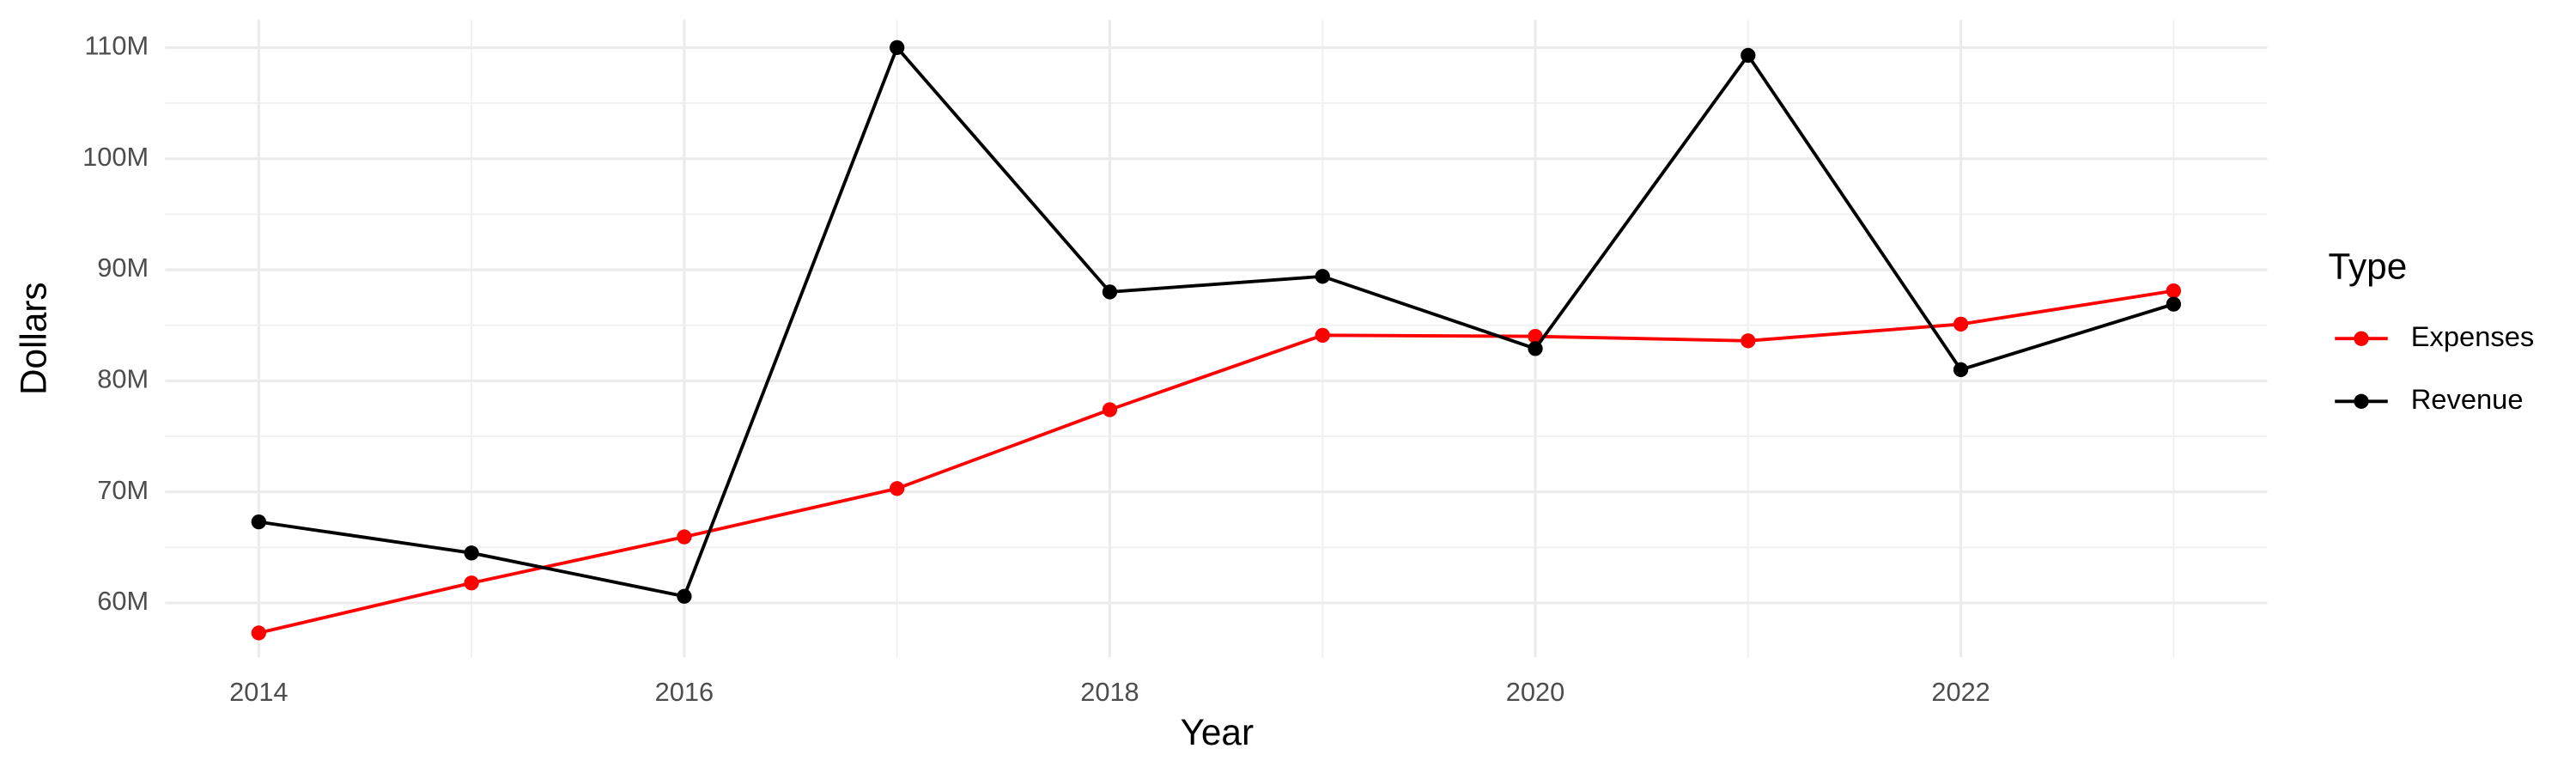 The width and height of the screenshot is (2576, 773). I want to click on y-tick-label: 90M, so click(123, 268).